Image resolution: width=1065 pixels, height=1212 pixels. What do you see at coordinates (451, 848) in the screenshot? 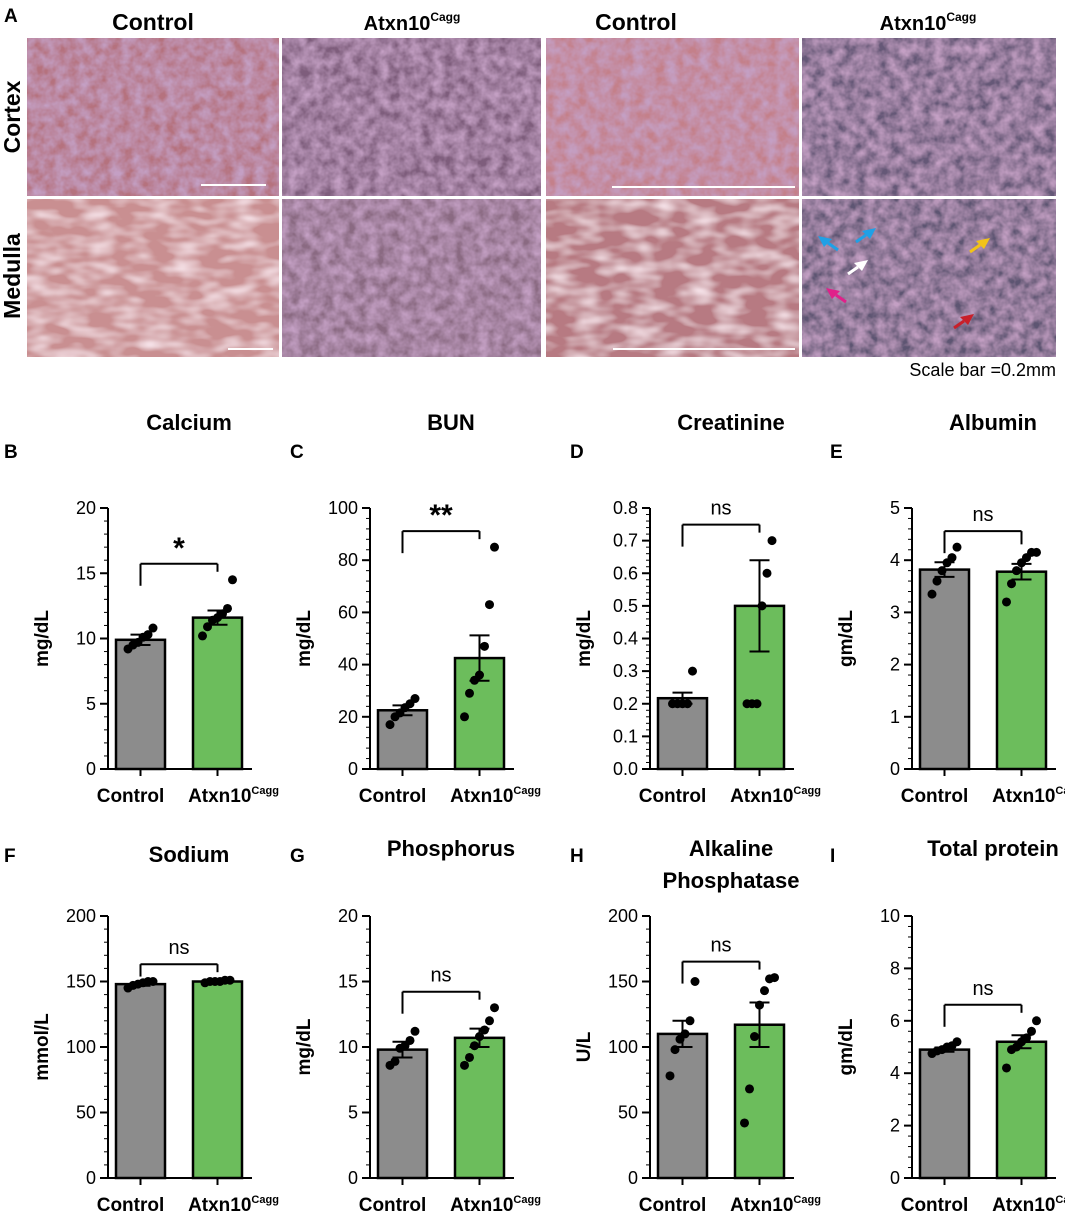
I see `chart-title: Phosphorus` at bounding box center [451, 848].